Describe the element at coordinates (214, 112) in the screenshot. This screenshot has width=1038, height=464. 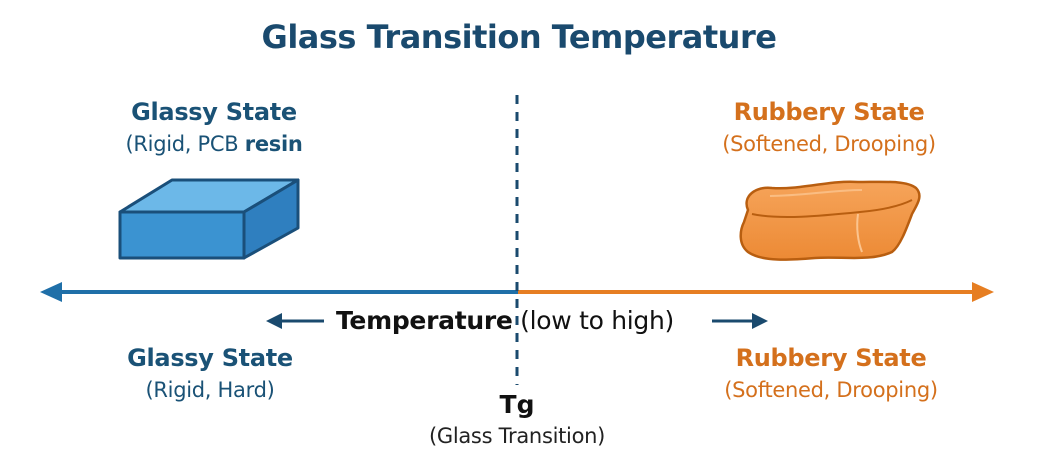
I see `glassy-state-heading-top: Glassy State` at that location.